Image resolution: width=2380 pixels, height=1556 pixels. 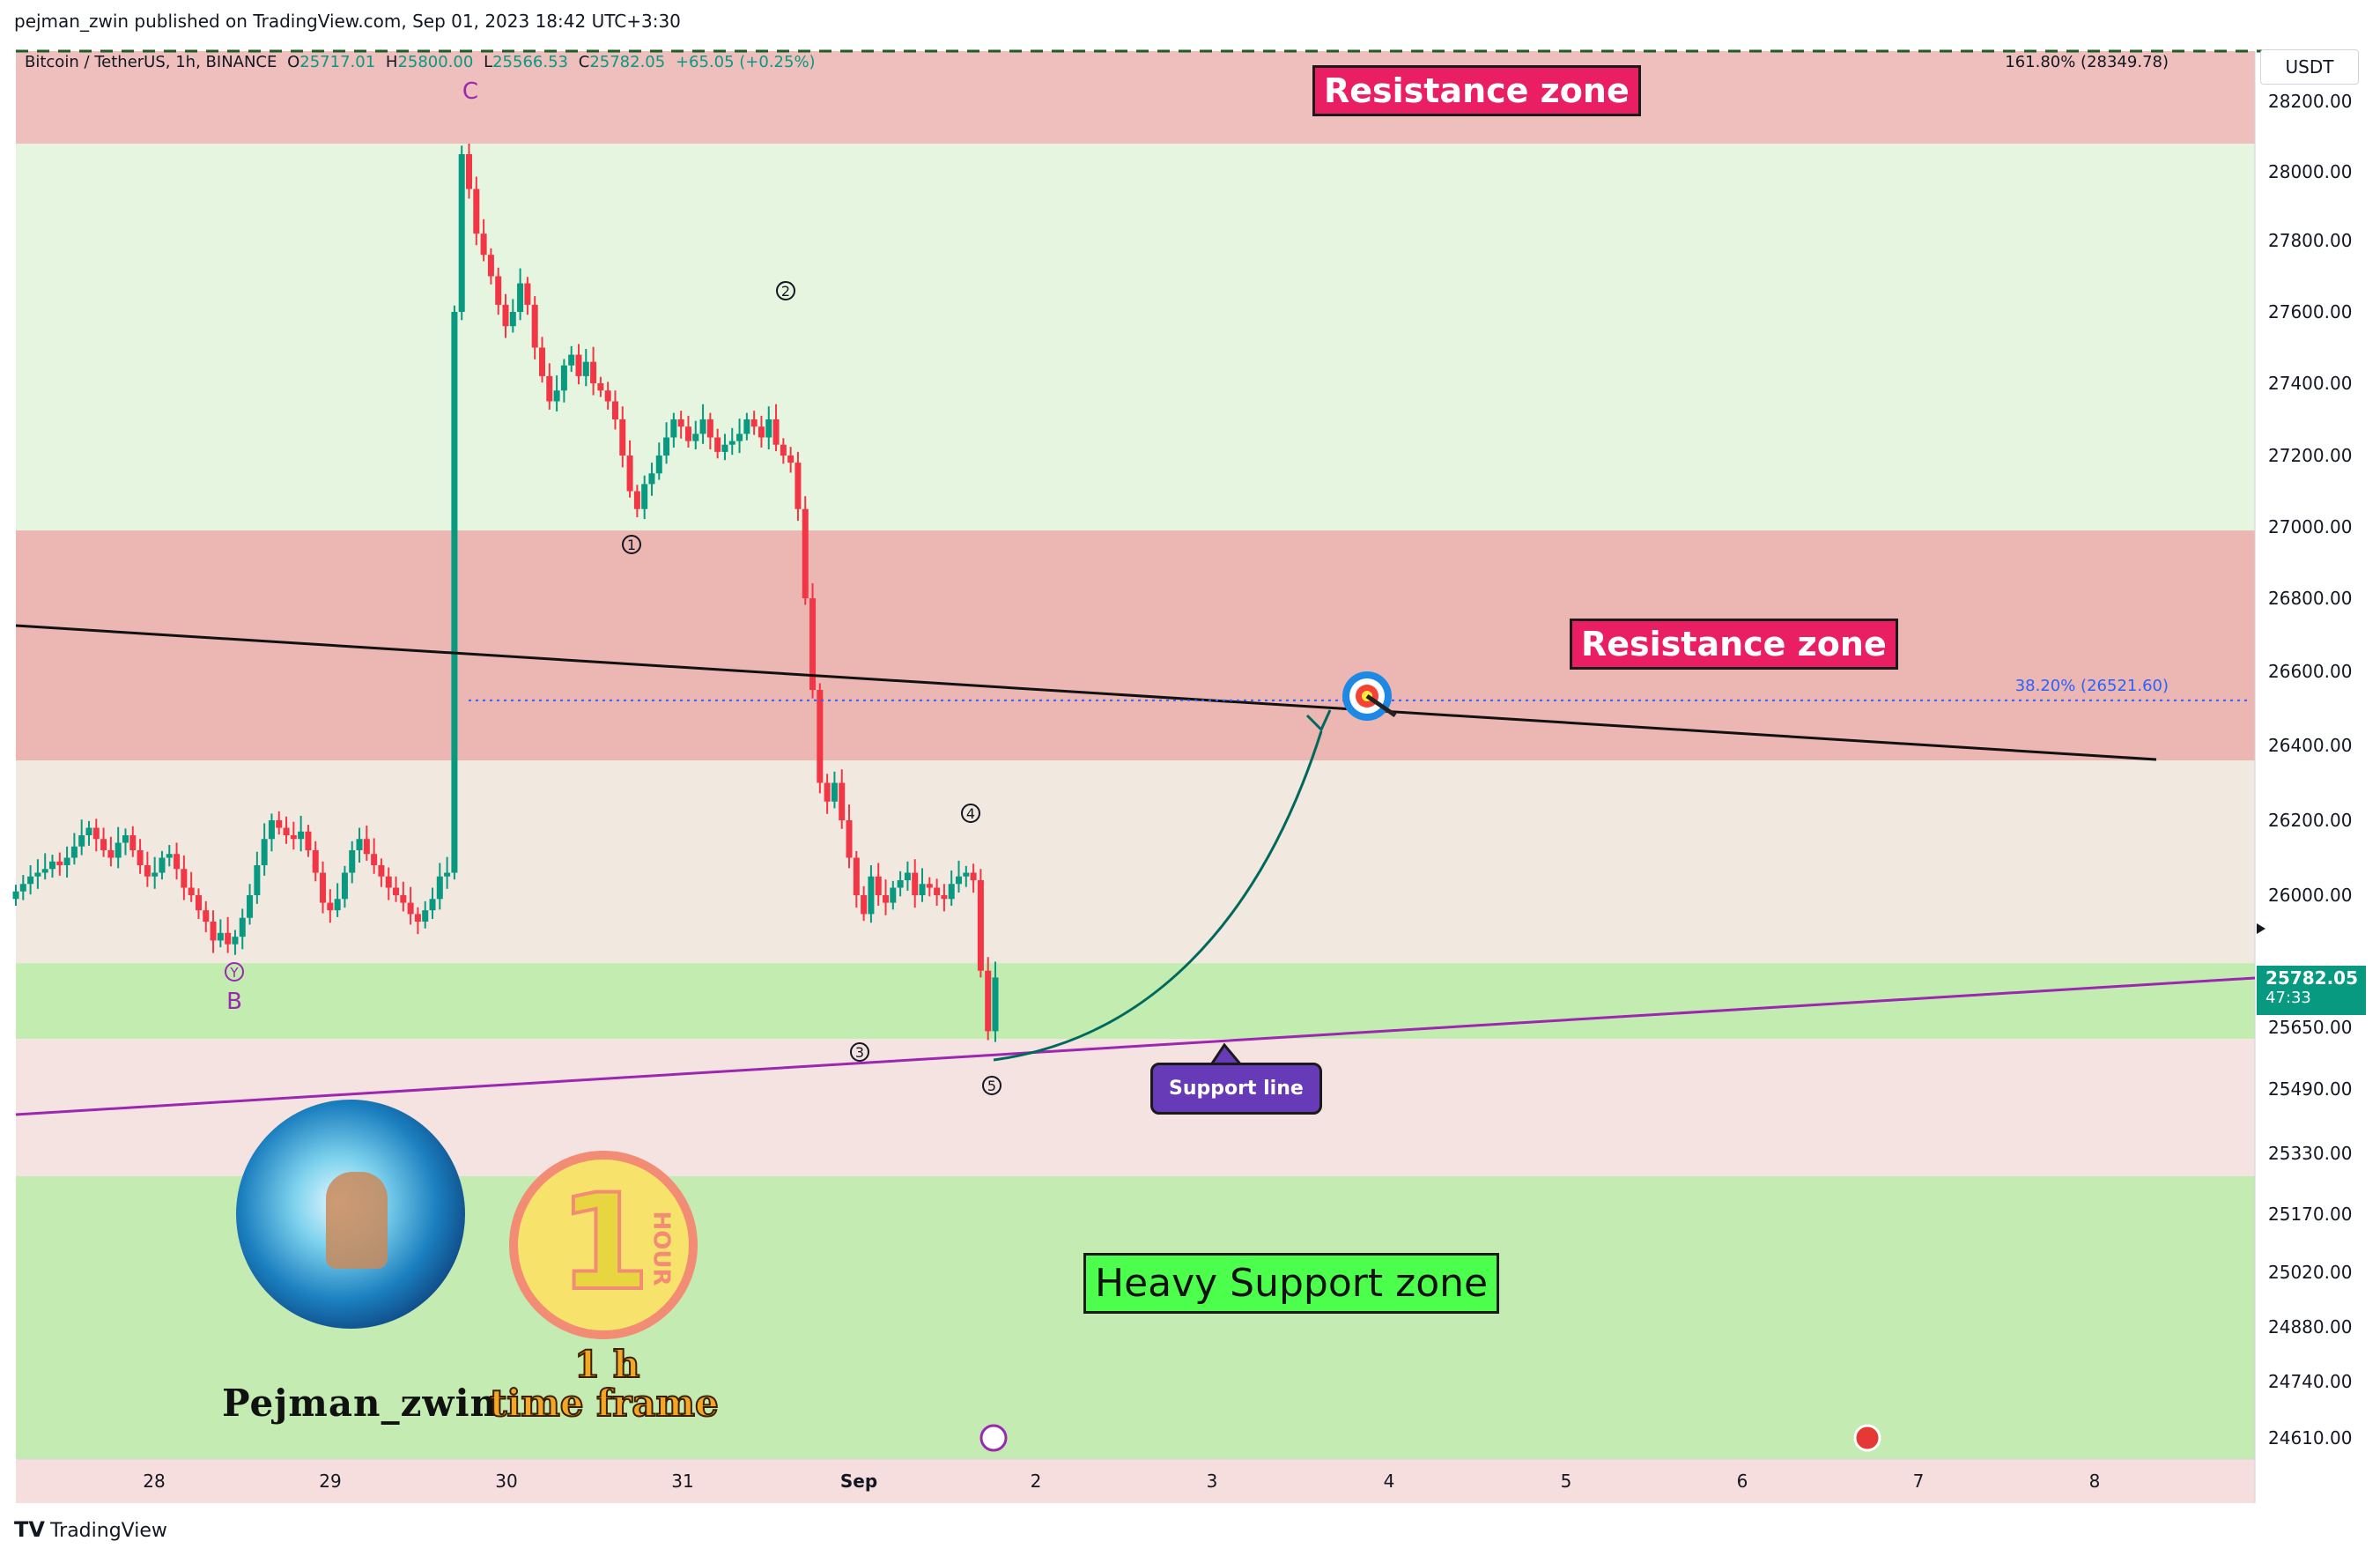 What do you see at coordinates (2310, 1438) in the screenshot?
I see `price-tick-label: 24610.00` at bounding box center [2310, 1438].